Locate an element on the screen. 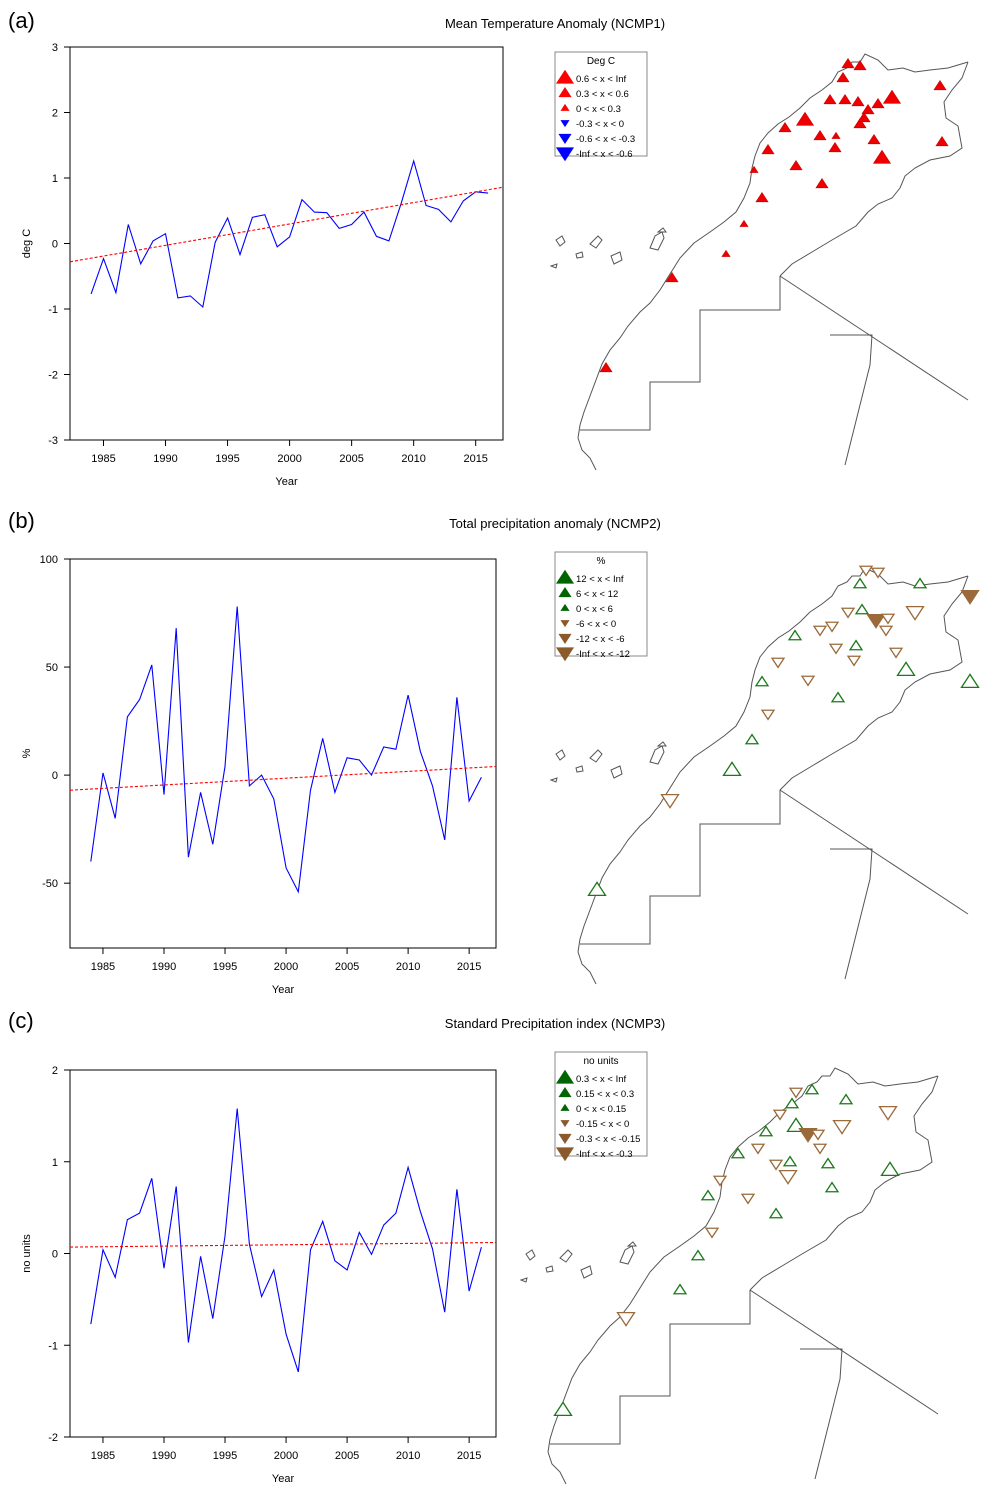 The width and height of the screenshot is (1005, 1499). y-tick-label: -2 is located at coordinates (53, 1438).